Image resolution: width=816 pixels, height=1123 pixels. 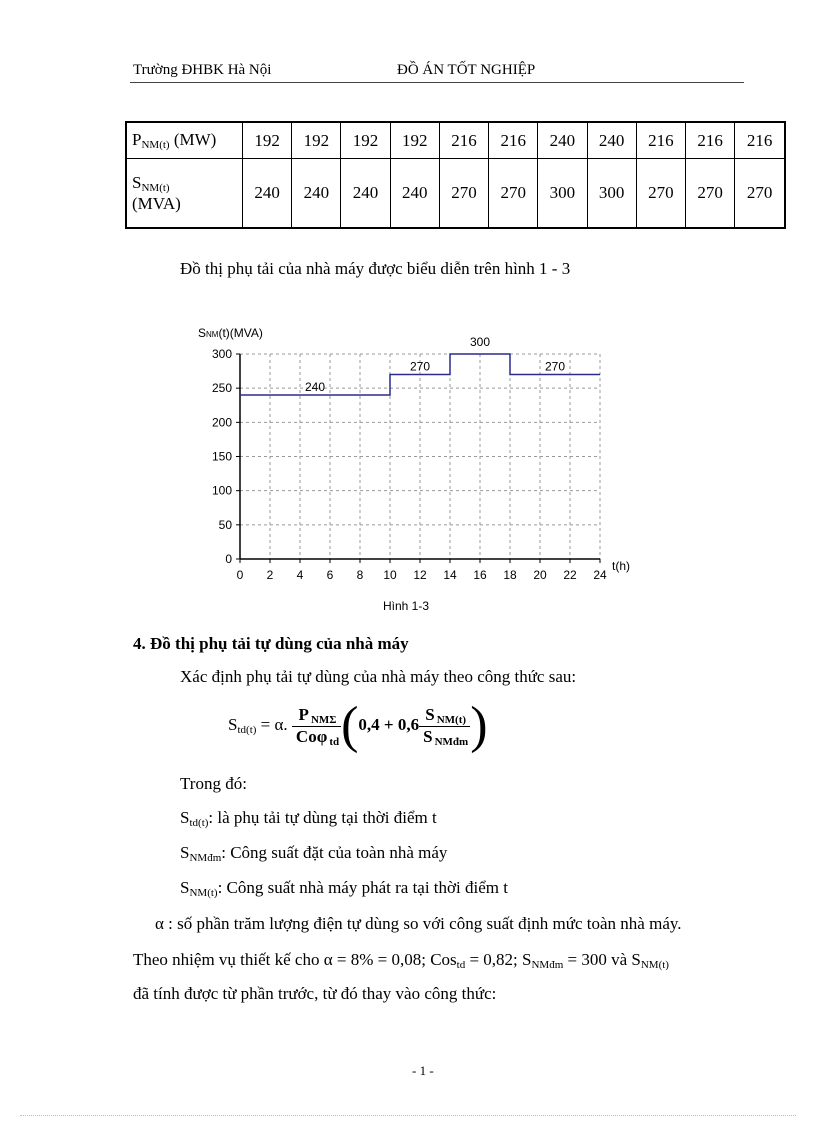 I want to click on page-number: - 1 -, so click(x=423, y=1070).